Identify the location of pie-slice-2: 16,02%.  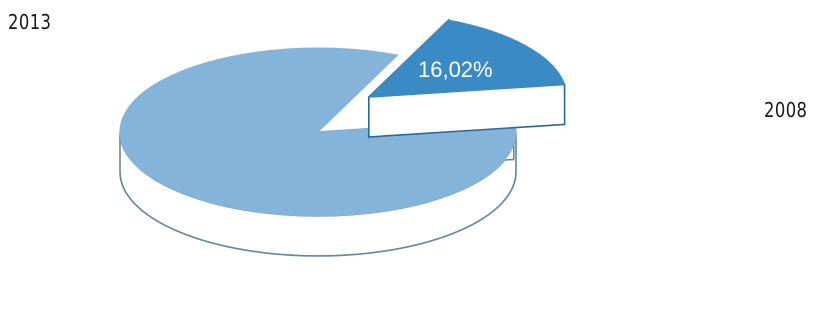
(466, 78).